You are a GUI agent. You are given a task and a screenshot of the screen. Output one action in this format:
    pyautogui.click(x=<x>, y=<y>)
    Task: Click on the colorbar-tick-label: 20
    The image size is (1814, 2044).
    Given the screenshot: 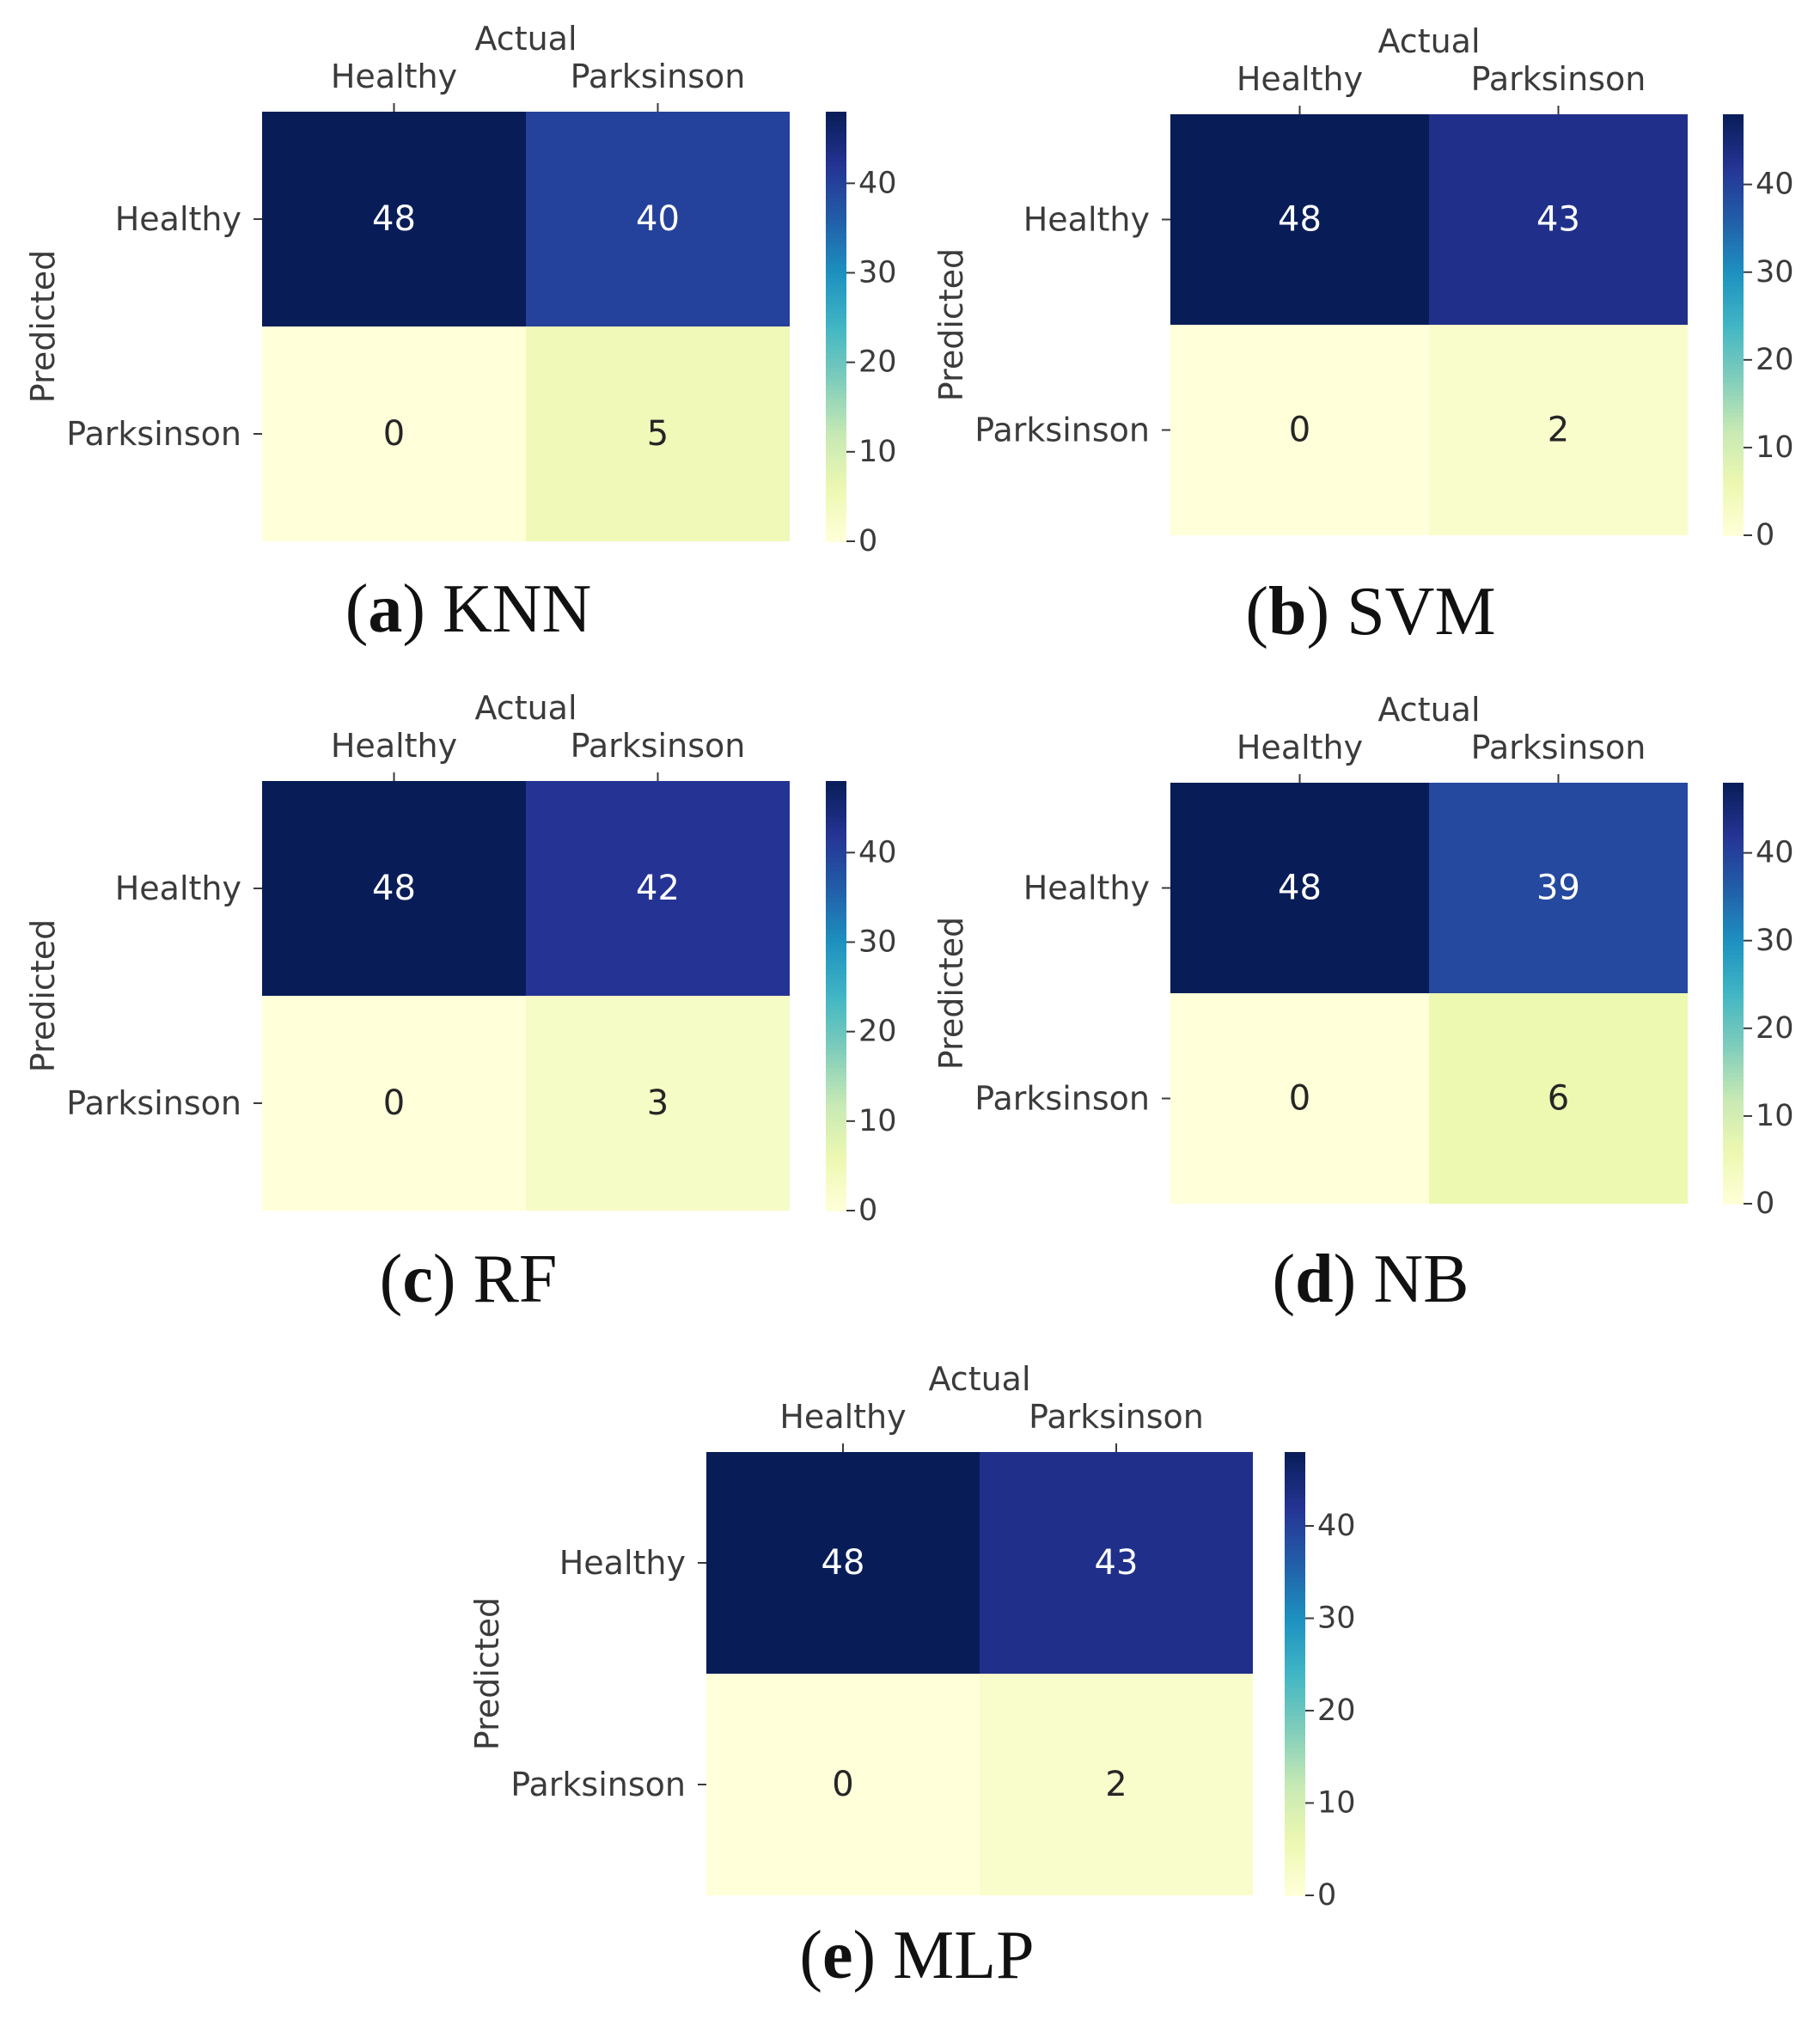 What is the action you would take?
    pyautogui.click(x=877, y=362)
    